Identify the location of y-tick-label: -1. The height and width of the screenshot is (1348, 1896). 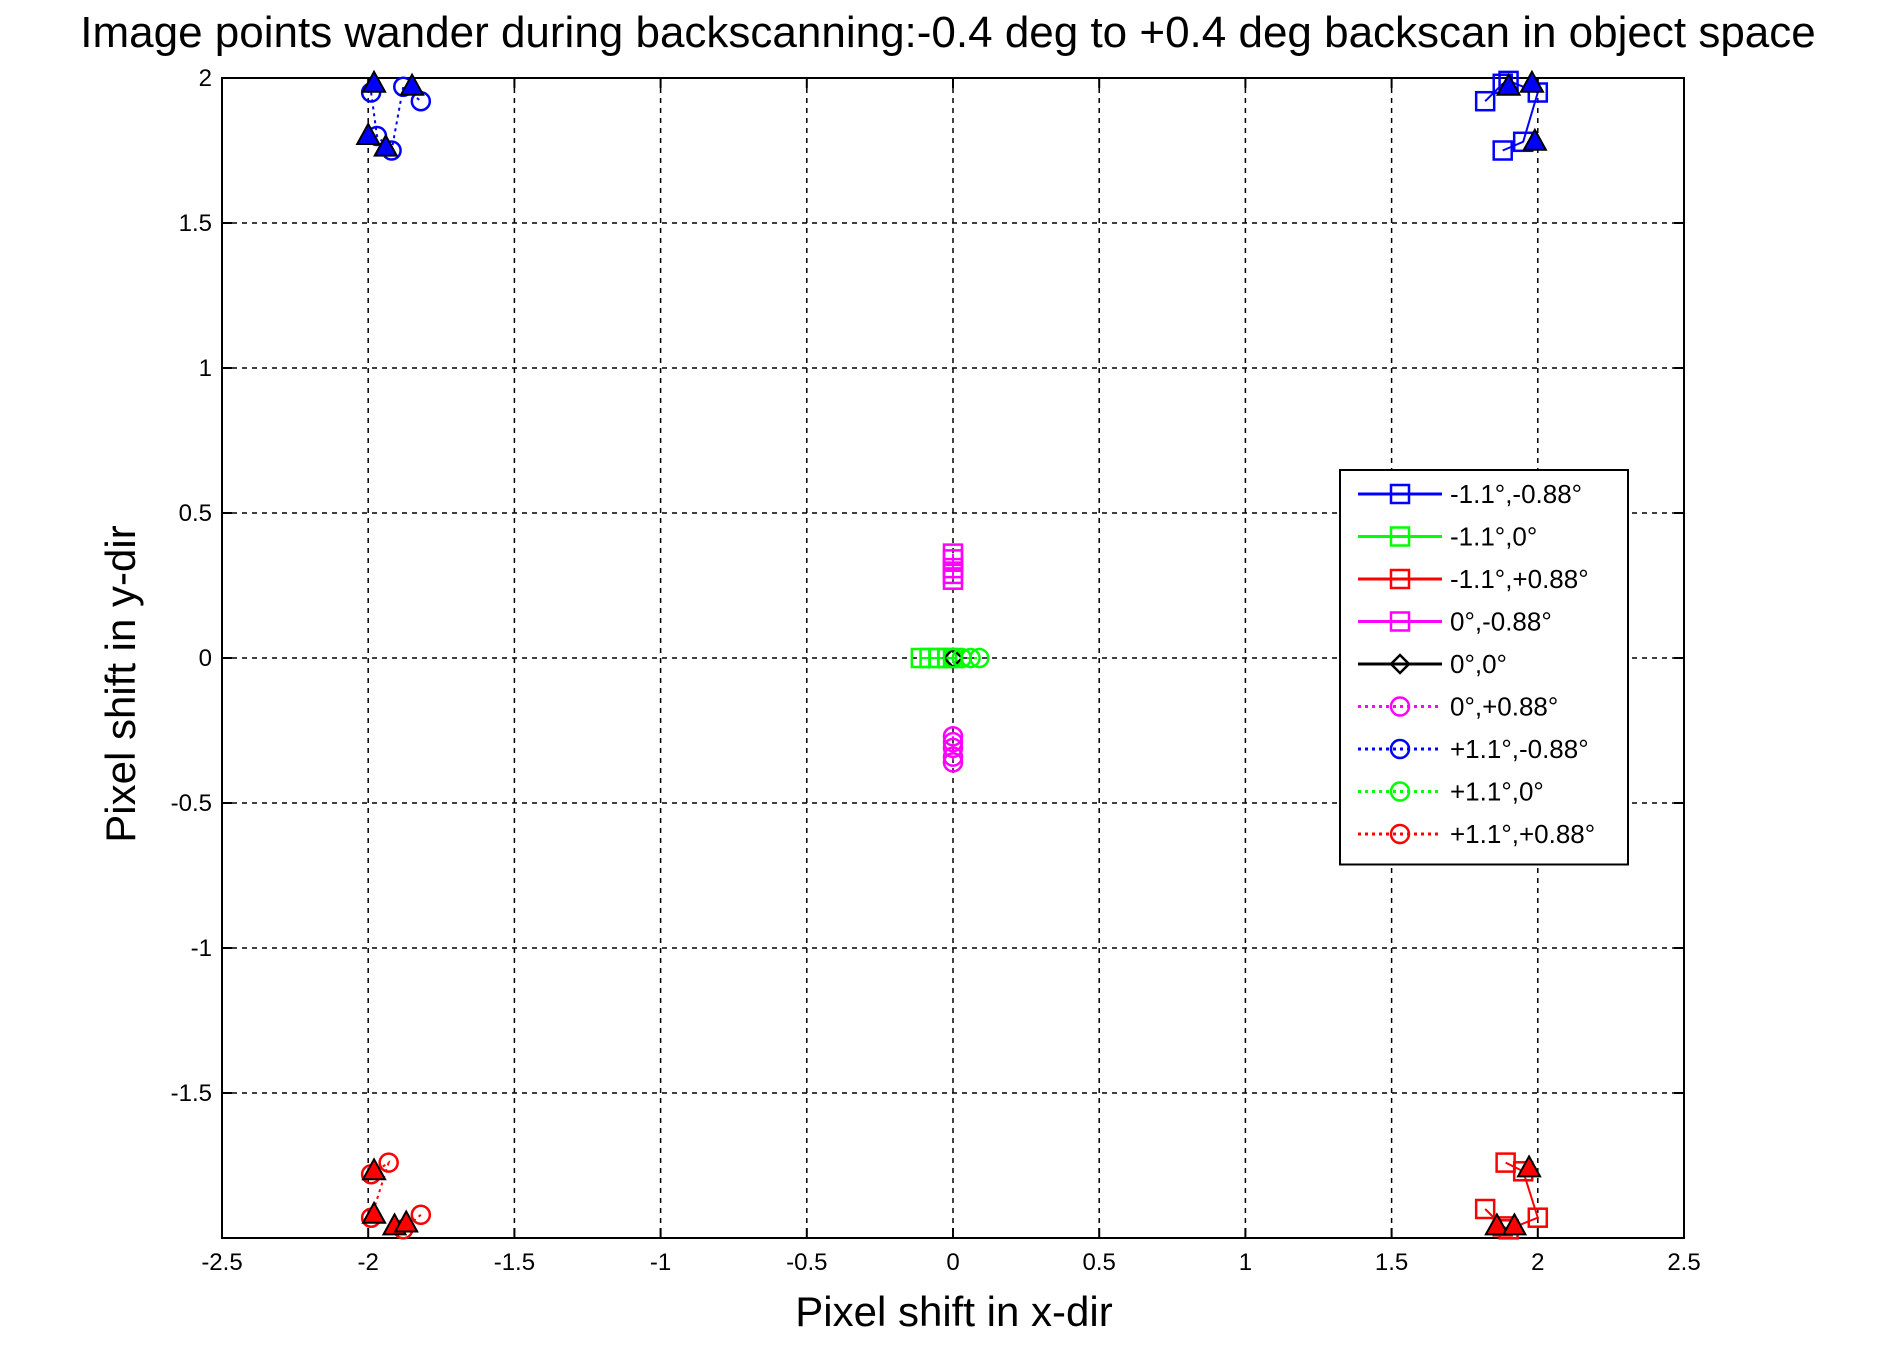
(201, 948).